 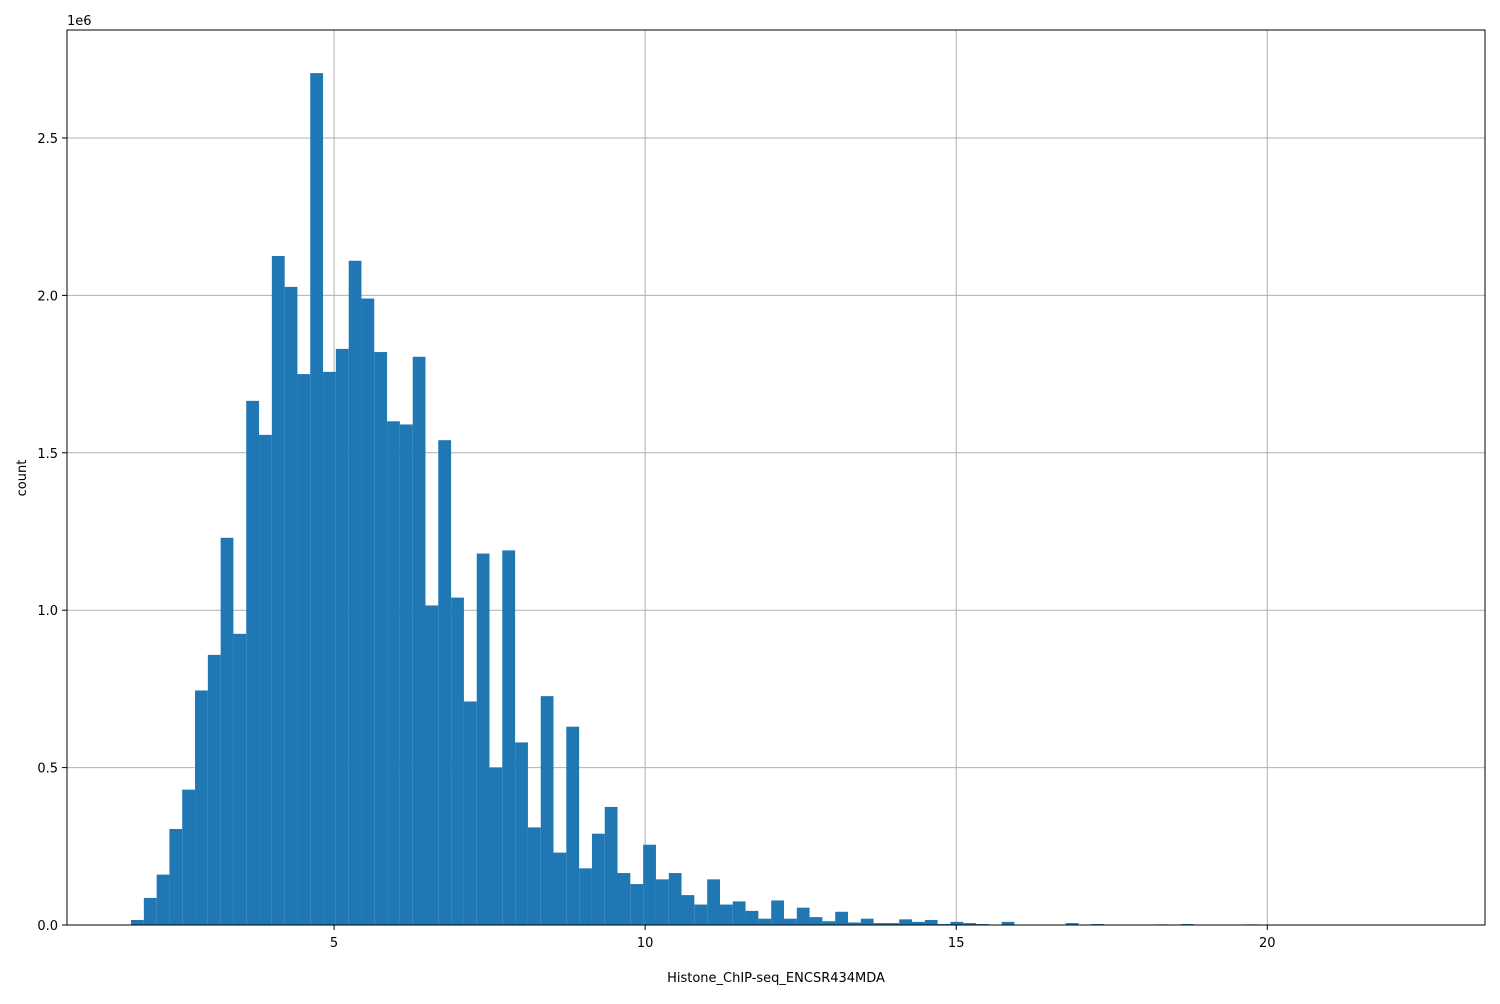 What do you see at coordinates (47, 769) in the screenshot?
I see `y-tick-label: 0.5` at bounding box center [47, 769].